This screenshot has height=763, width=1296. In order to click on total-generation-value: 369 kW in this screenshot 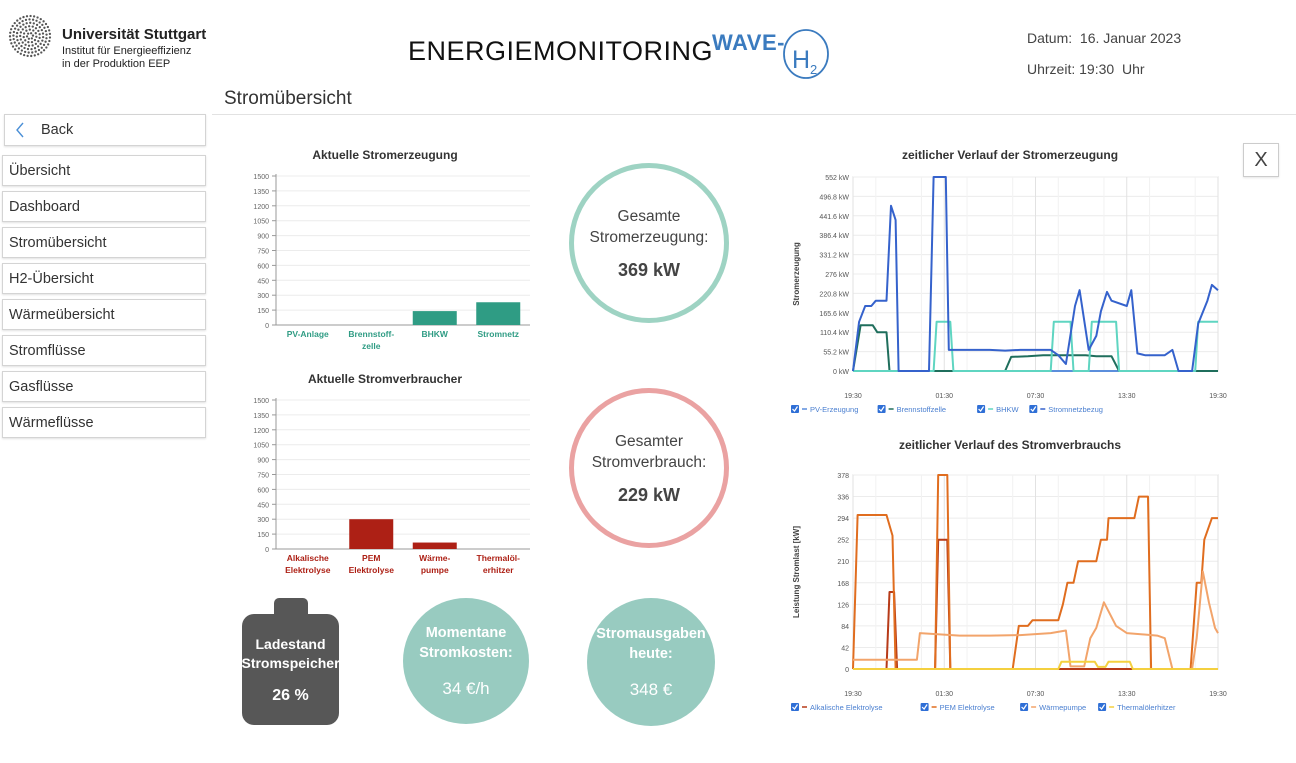, I will do `click(649, 269)`.